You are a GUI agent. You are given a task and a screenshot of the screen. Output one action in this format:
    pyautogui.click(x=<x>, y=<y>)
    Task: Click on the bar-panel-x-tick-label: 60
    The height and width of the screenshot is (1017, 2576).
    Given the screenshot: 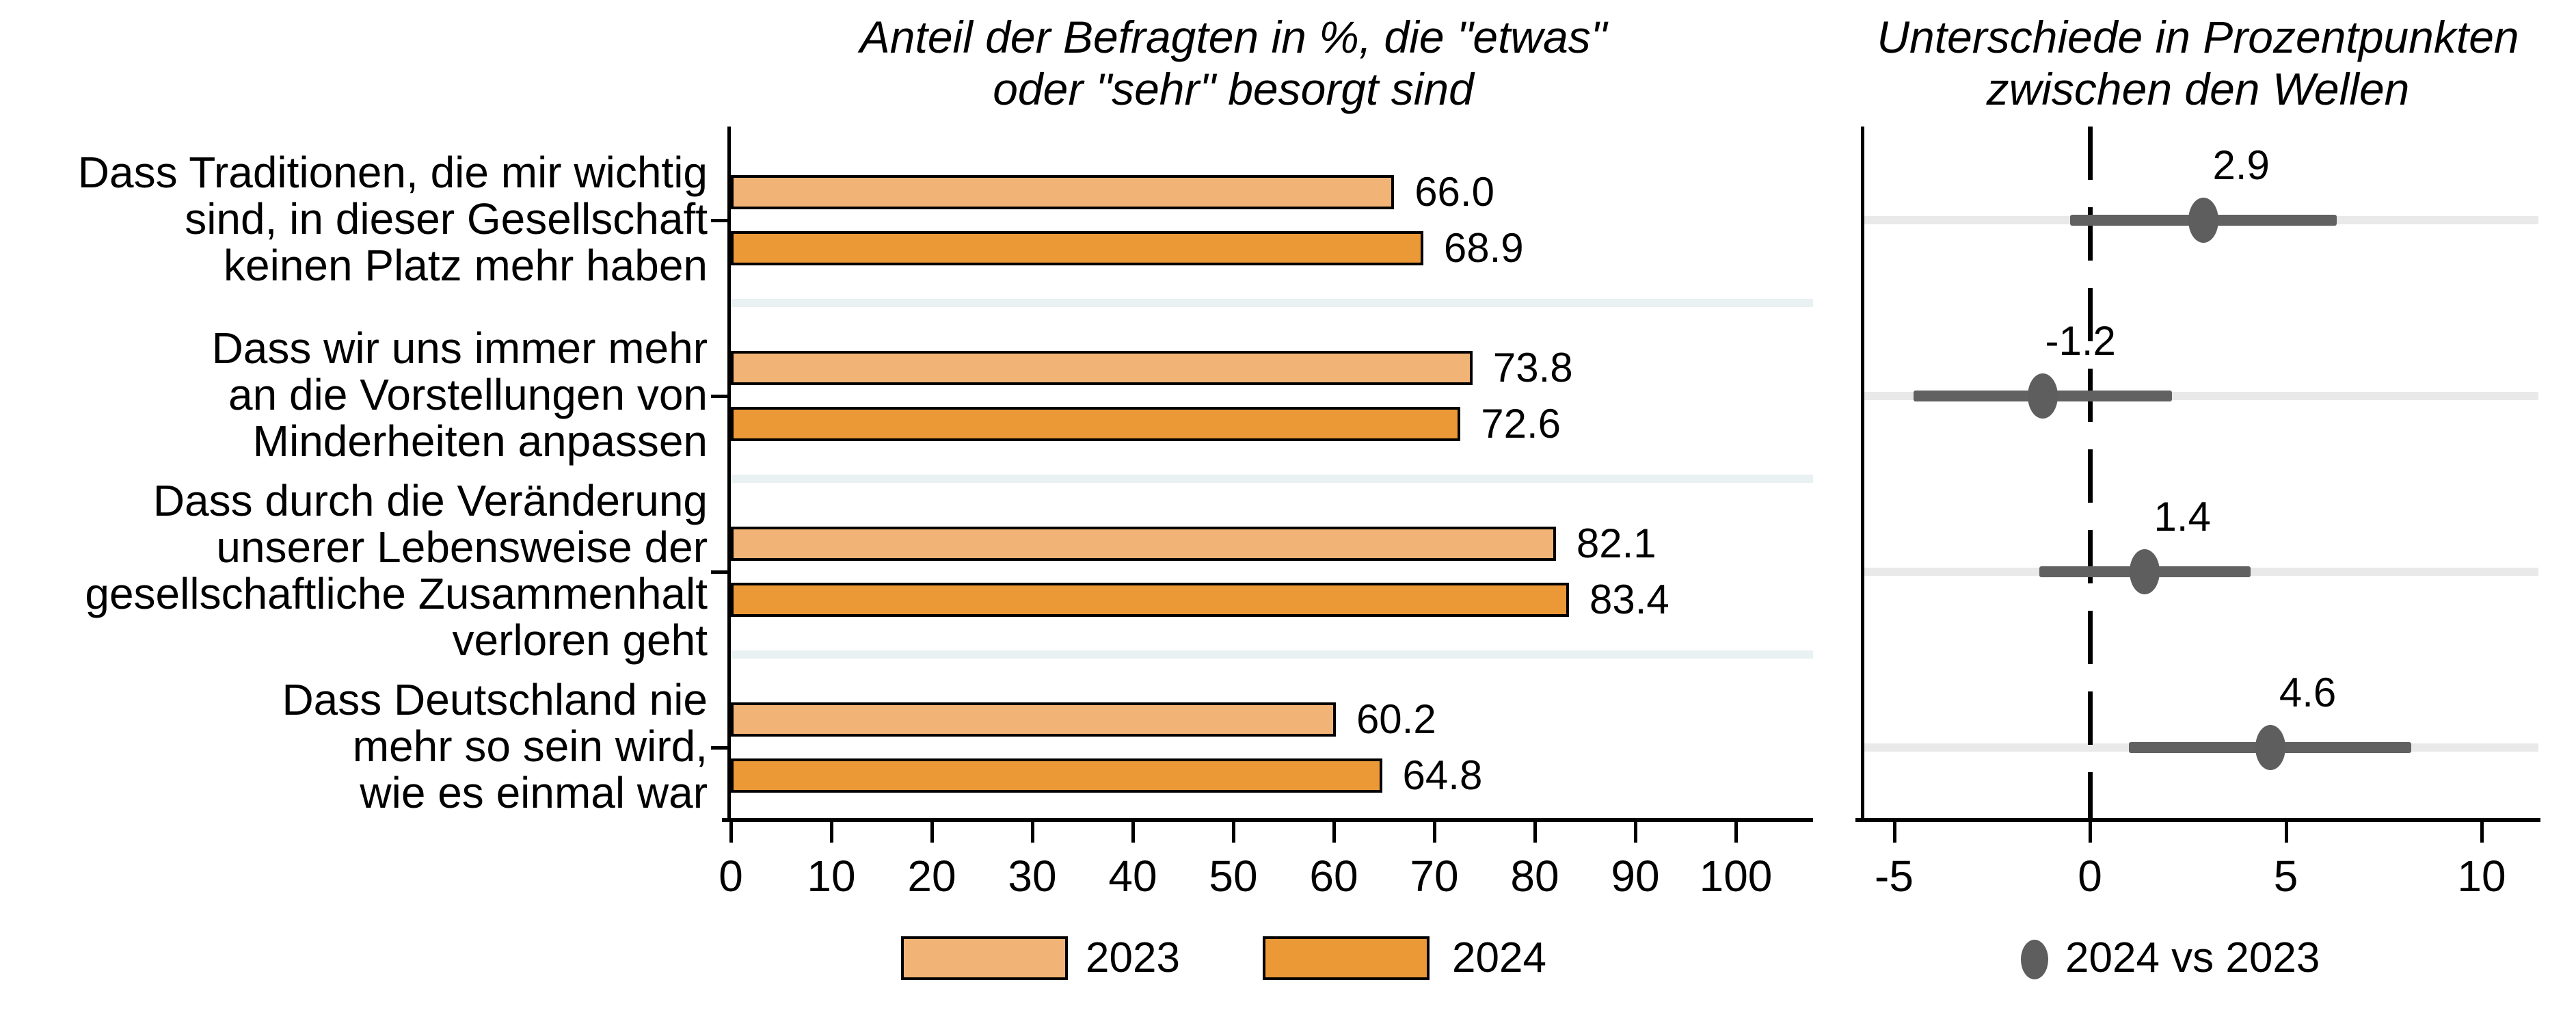 What is the action you would take?
    pyautogui.click(x=1333, y=876)
    